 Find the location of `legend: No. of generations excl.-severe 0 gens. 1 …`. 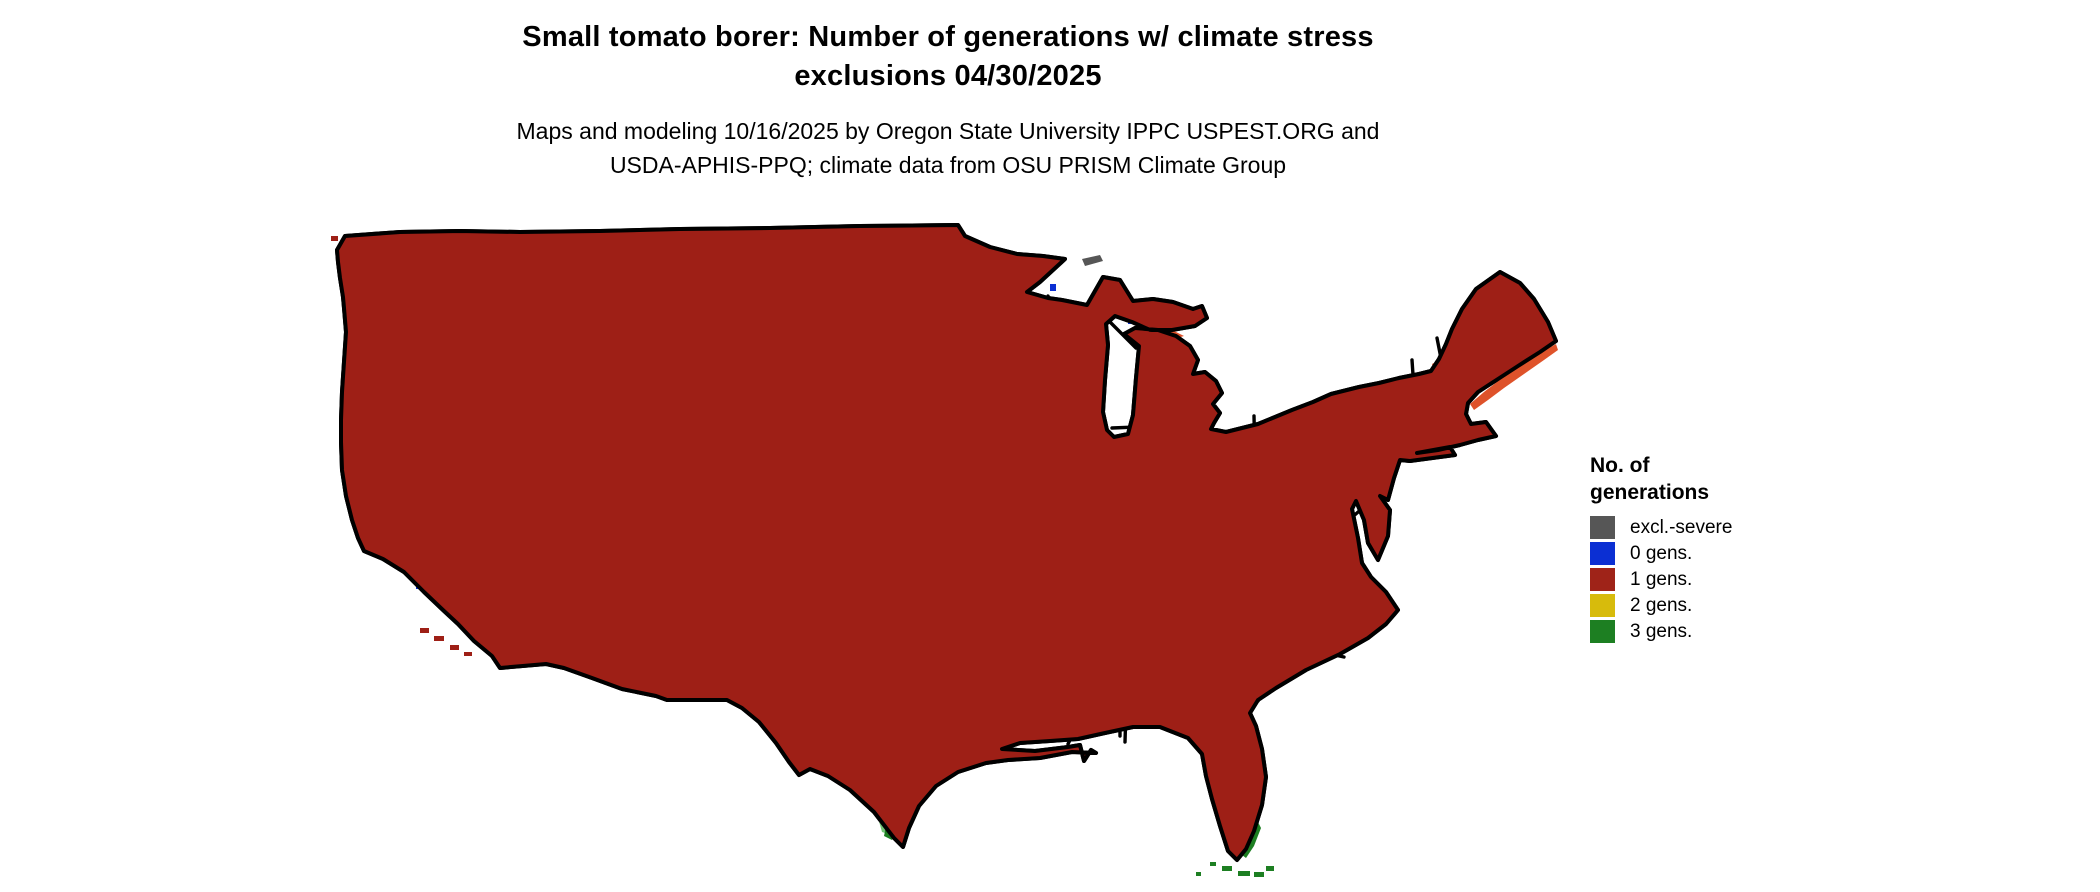

legend: No. of generations excl.-severe 0 gens. 1 … is located at coordinates (1710, 549).